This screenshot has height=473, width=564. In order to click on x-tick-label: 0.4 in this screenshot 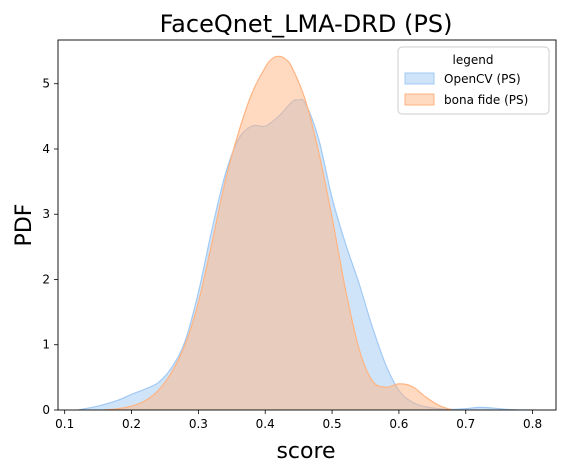, I will do `click(265, 424)`.